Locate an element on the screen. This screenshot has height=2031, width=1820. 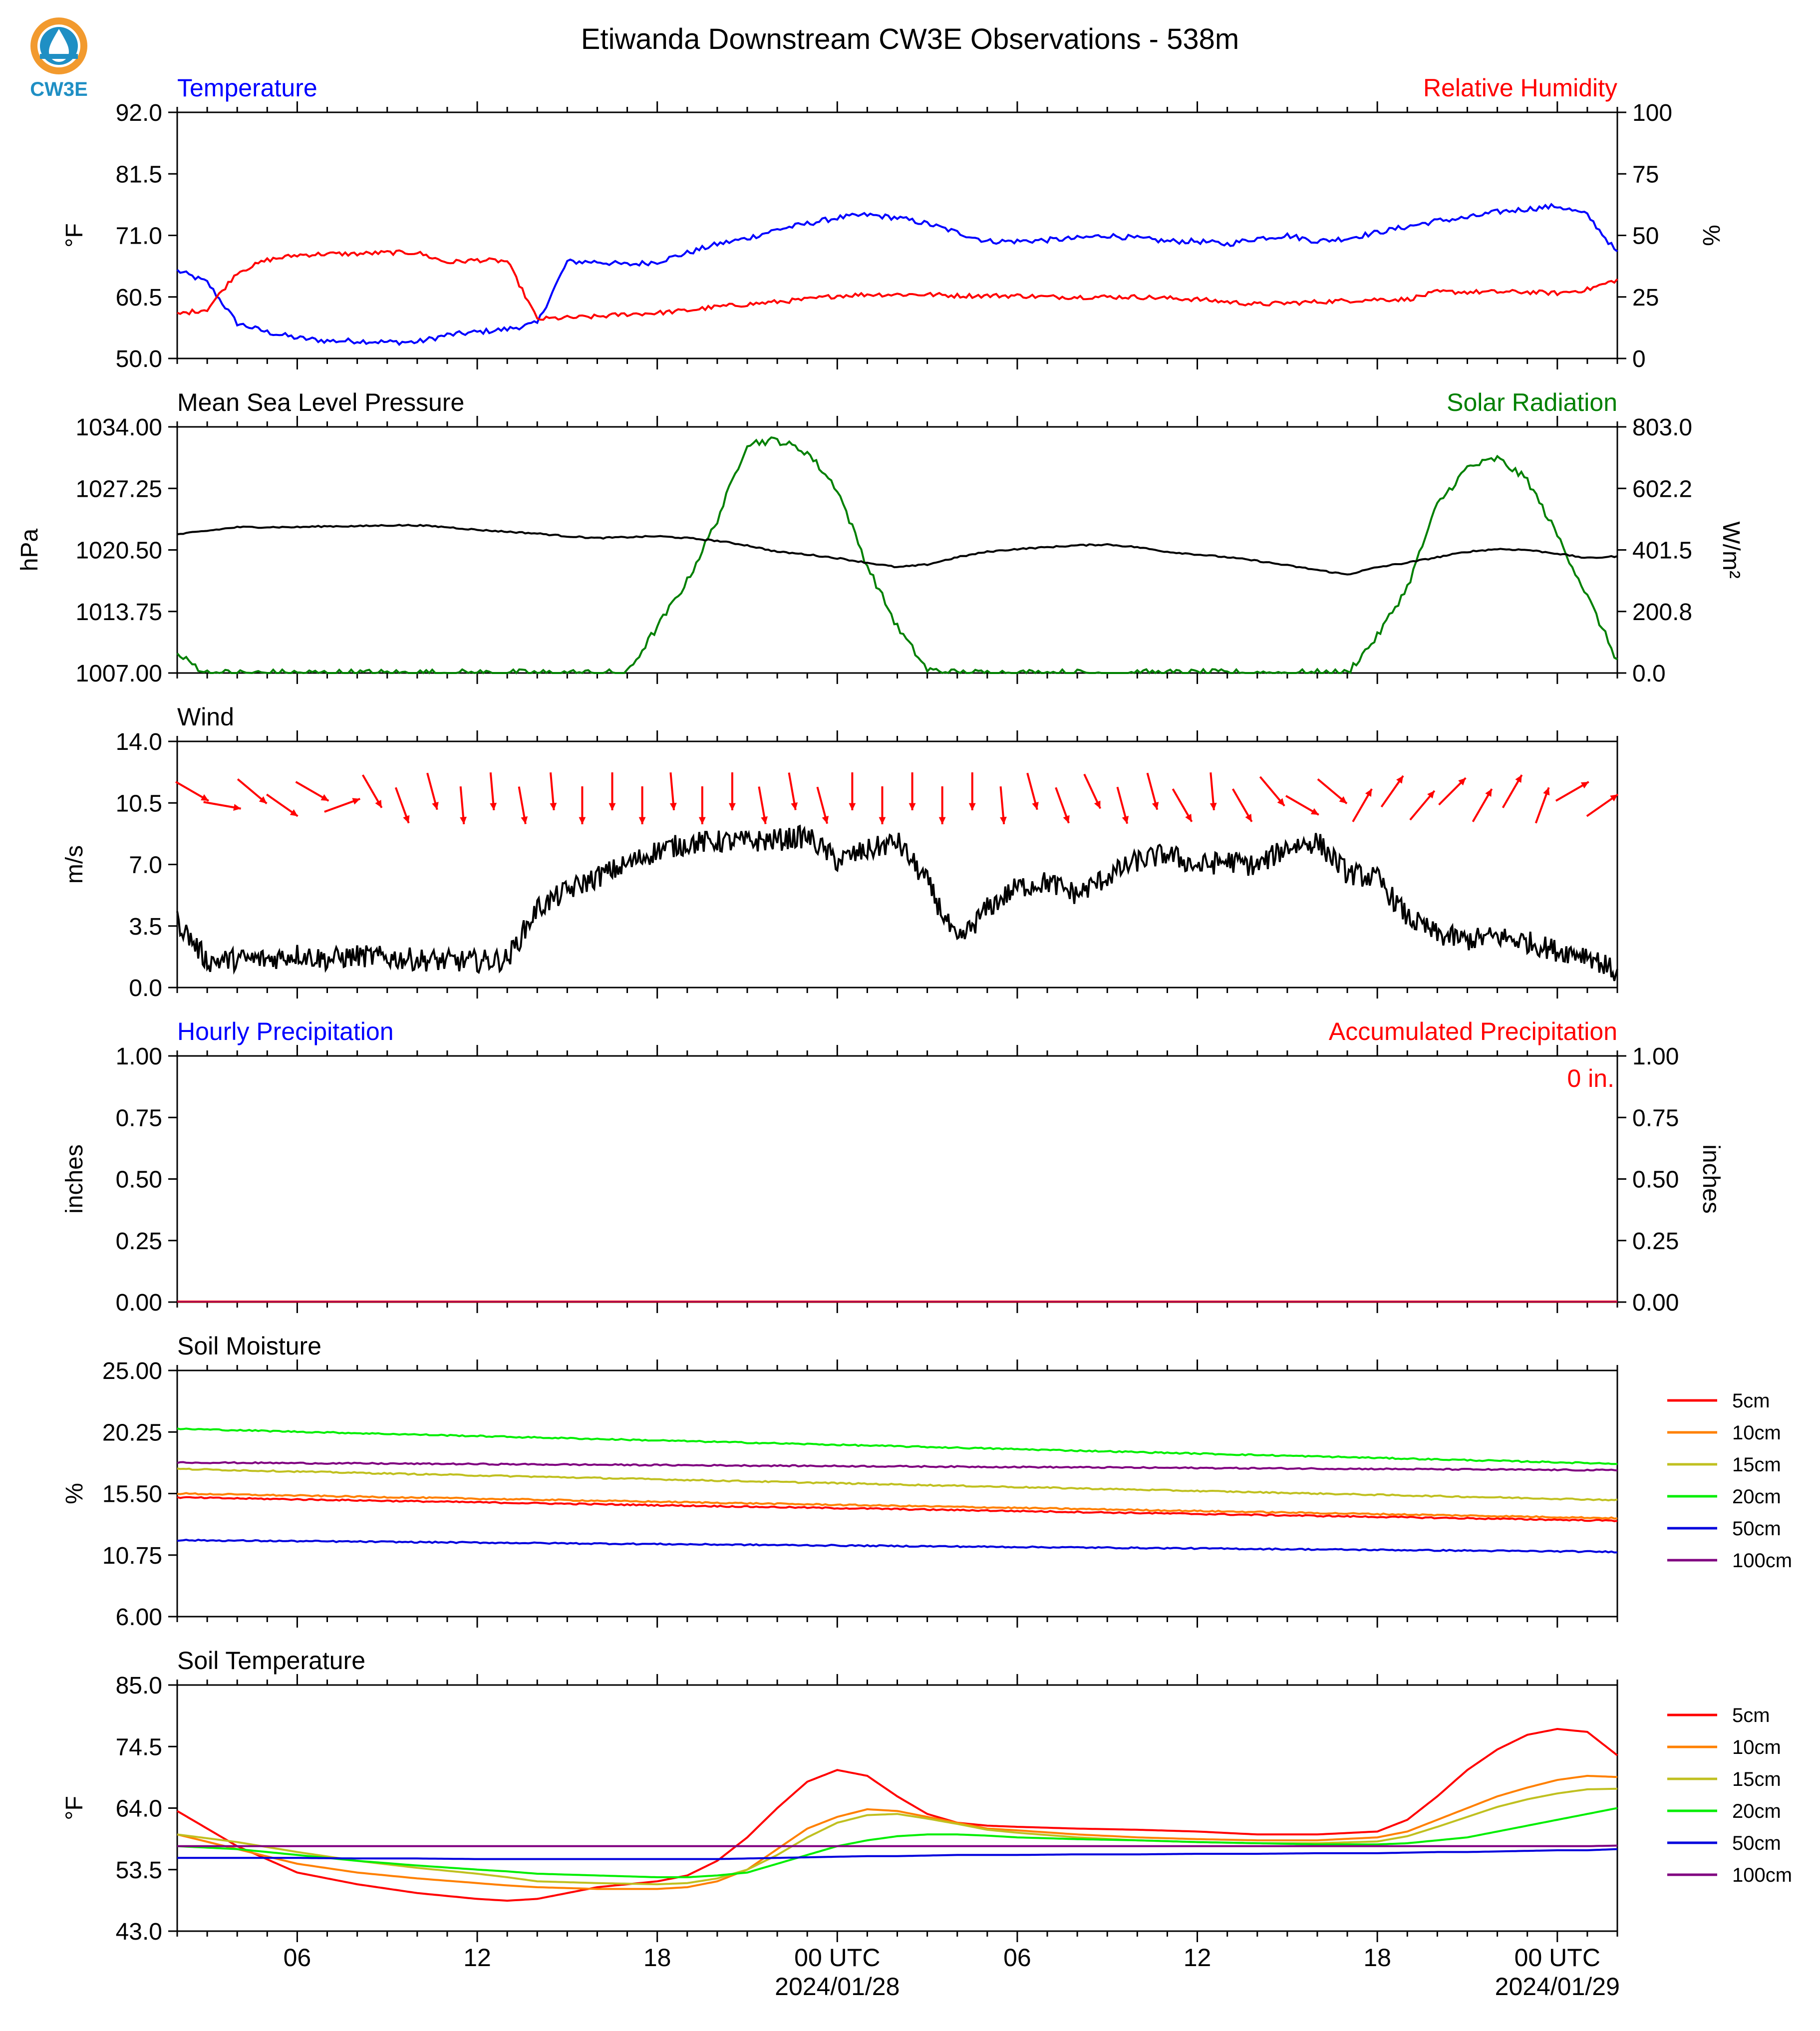
y-tick-label: 0.0 is located at coordinates (1649, 674).